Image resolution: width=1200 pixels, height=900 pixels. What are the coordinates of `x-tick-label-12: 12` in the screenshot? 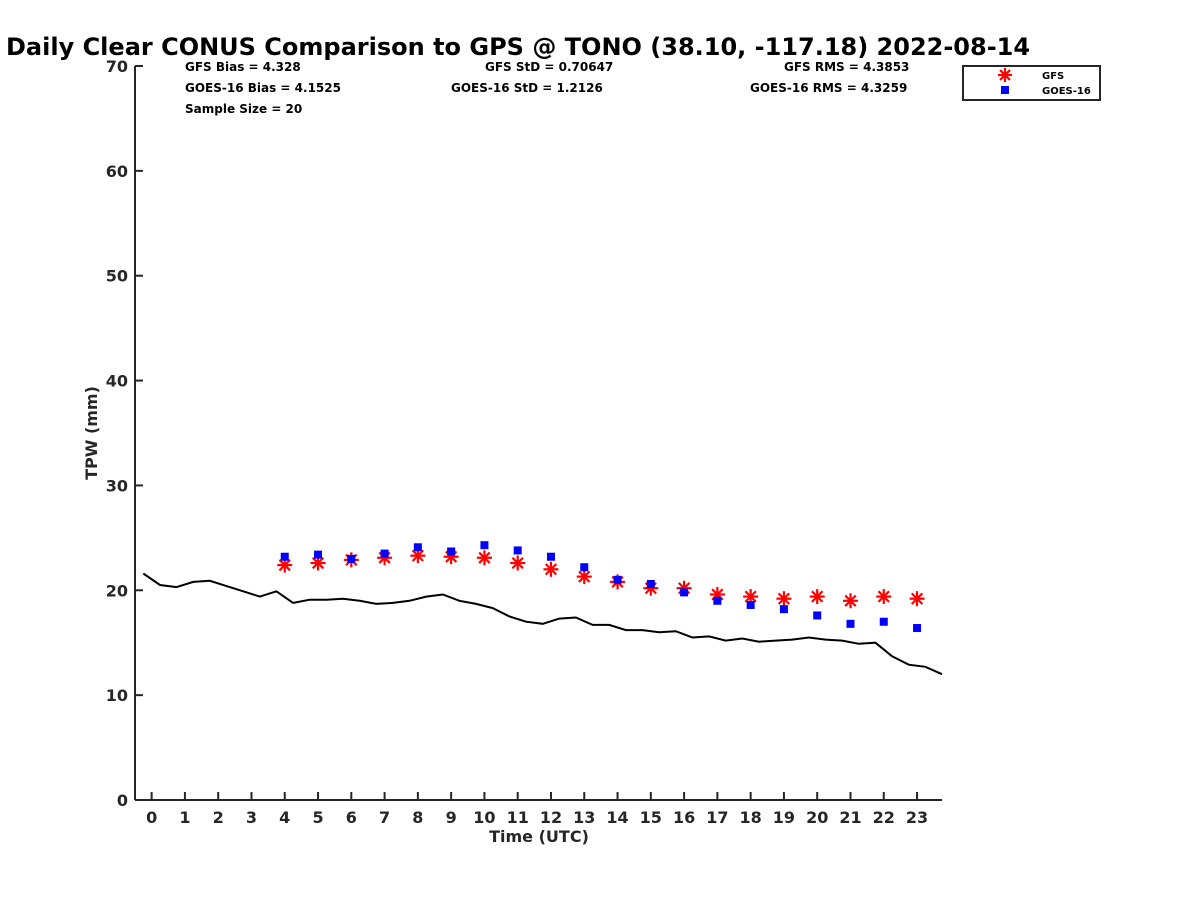 It's located at (551, 817).